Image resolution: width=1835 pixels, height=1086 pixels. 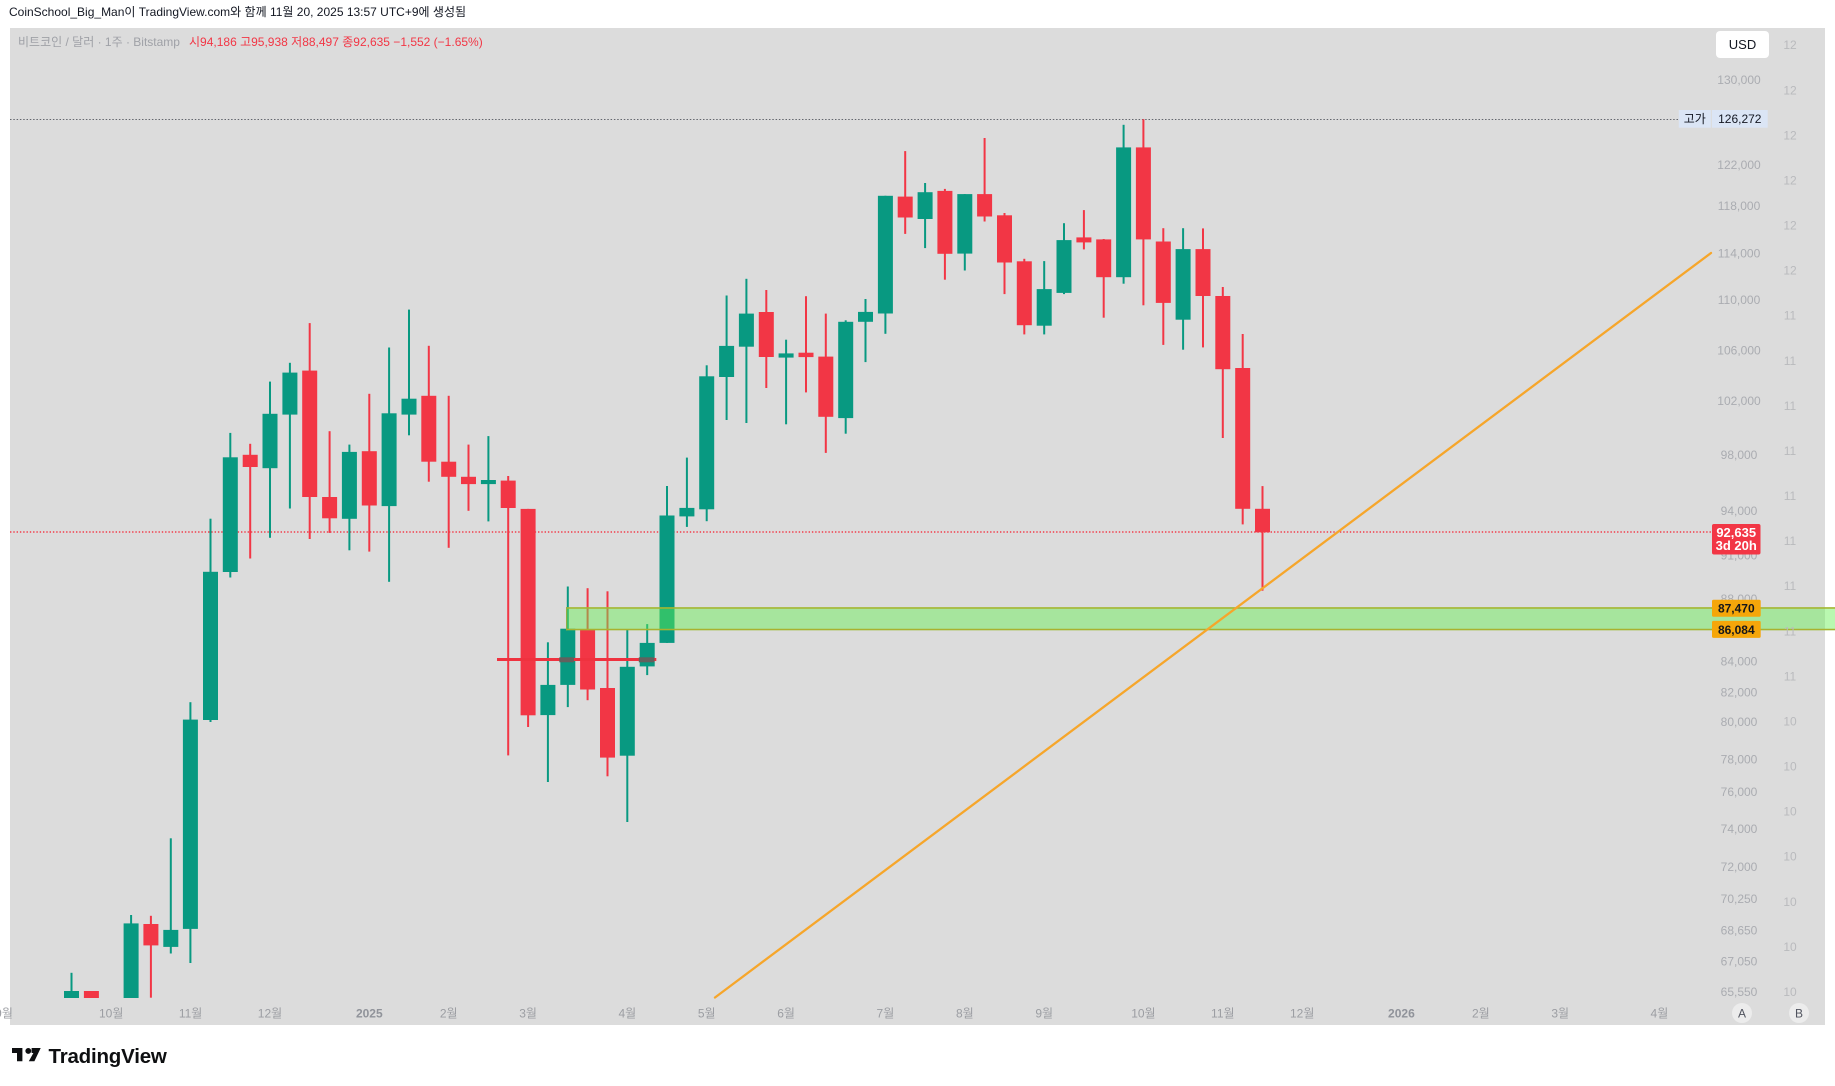 What do you see at coordinates (1739, 962) in the screenshot?
I see `svg-text: 67,050` at bounding box center [1739, 962].